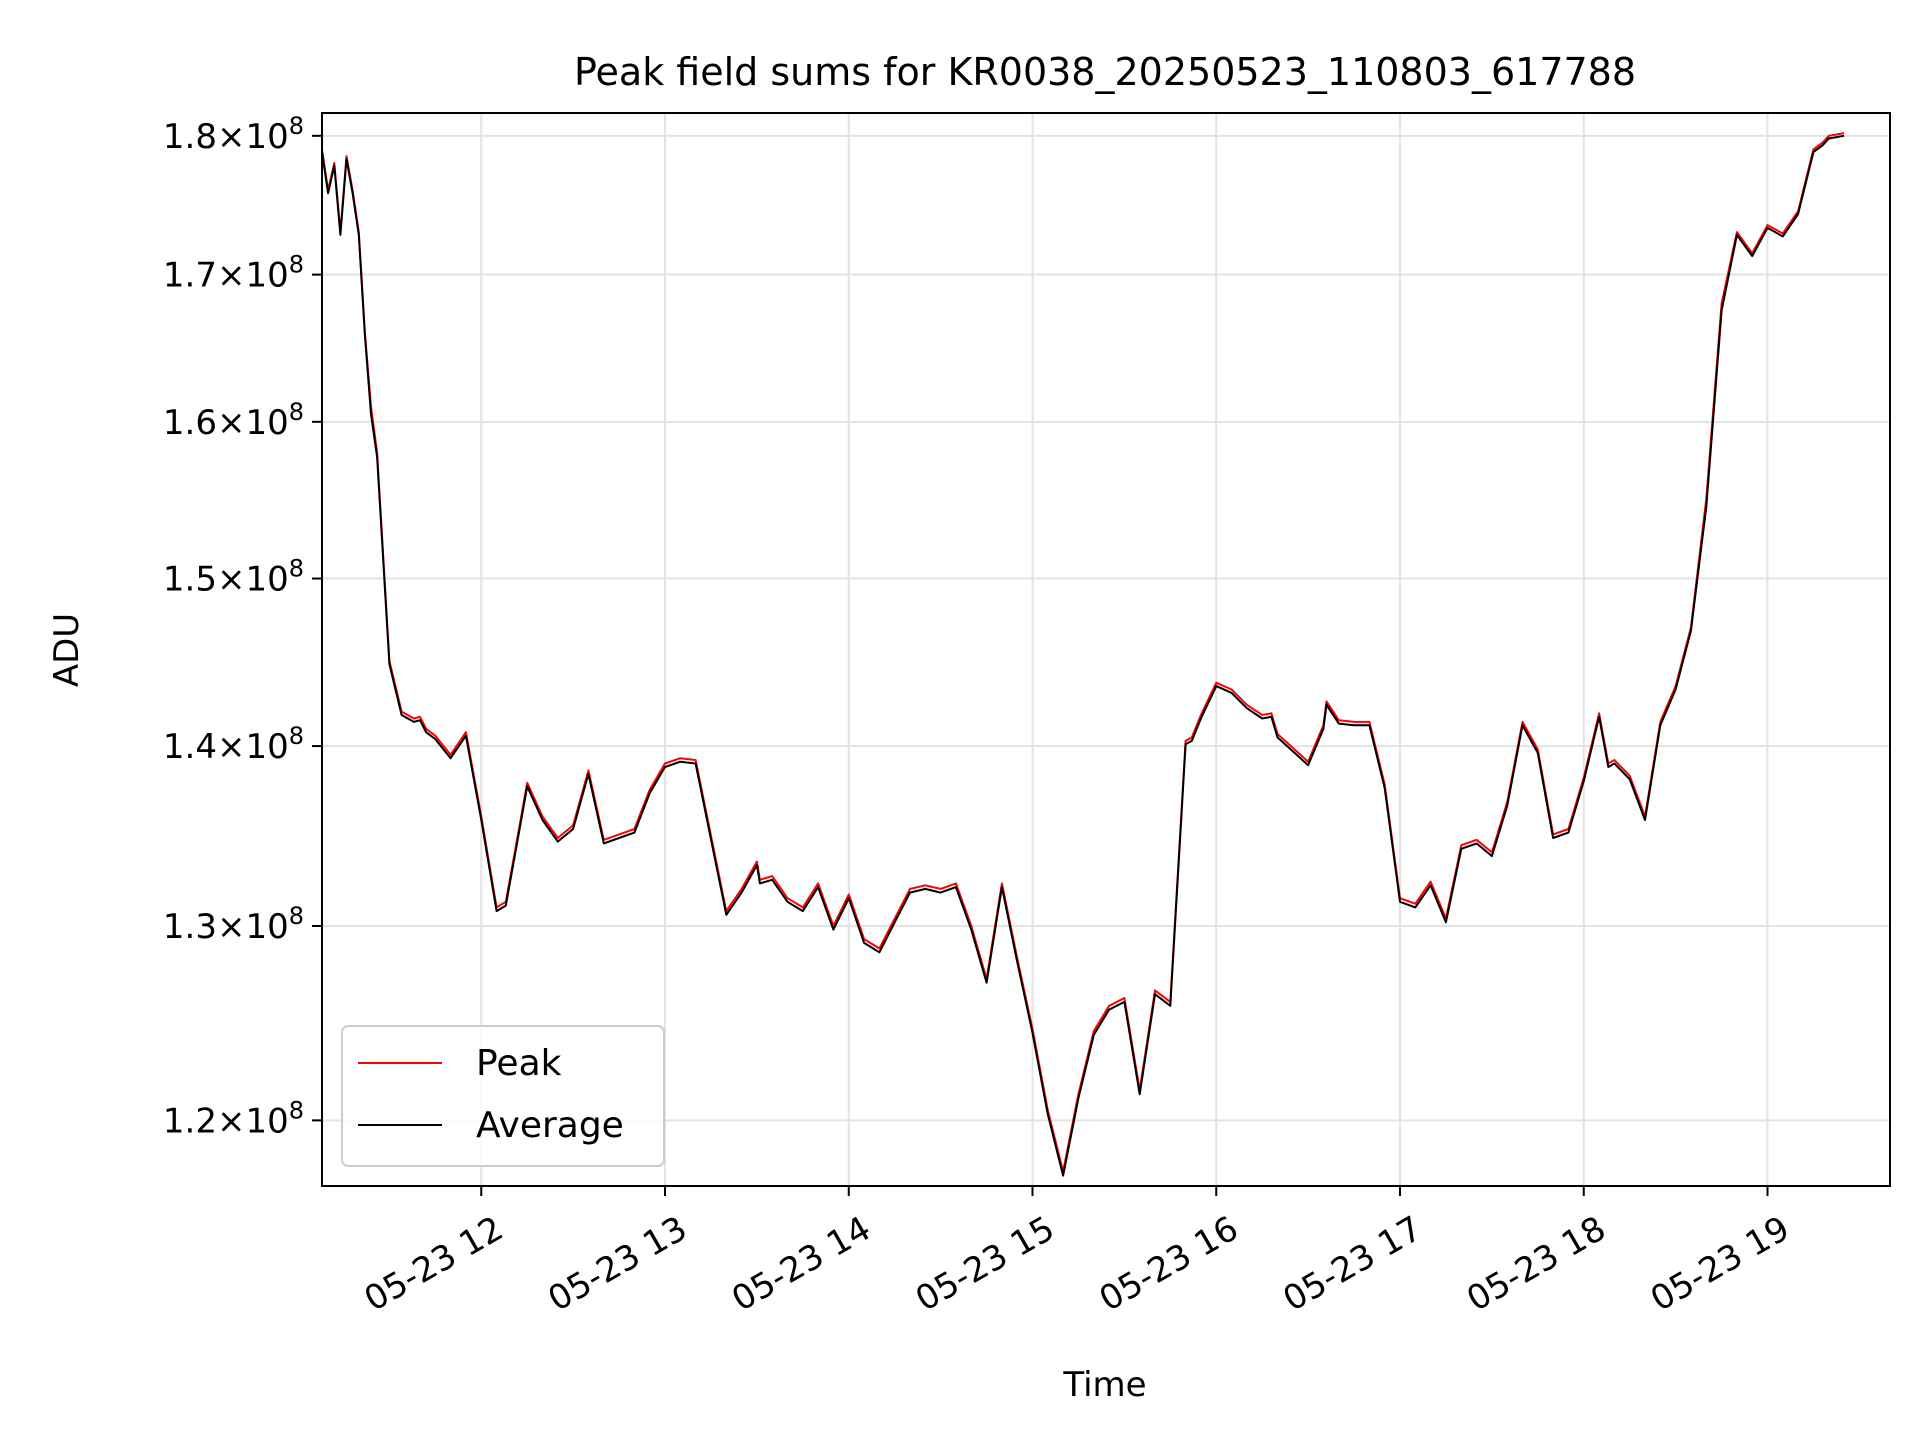 This screenshot has width=1920, height=1440. I want to click on legend-box, so click(503, 1096).